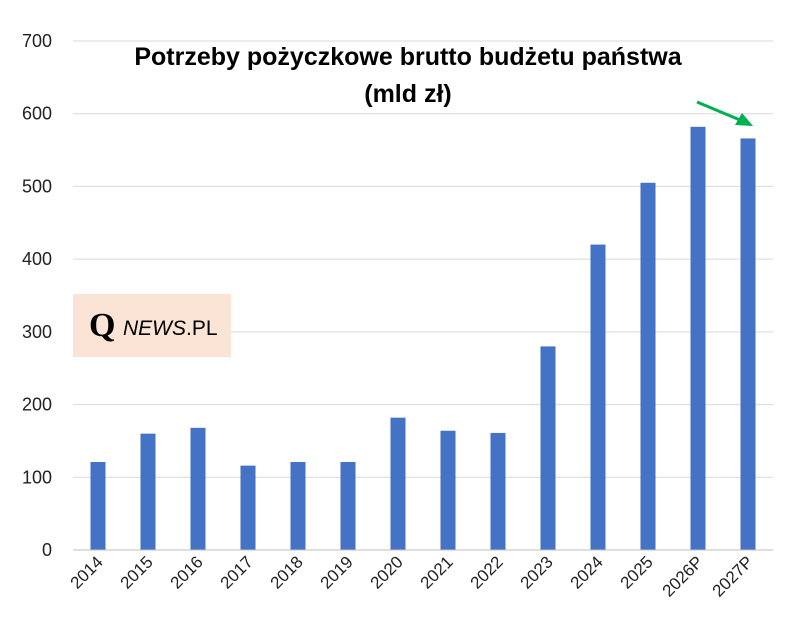 Image resolution: width=798 pixels, height=627 pixels. I want to click on bar-2023, so click(548, 448).